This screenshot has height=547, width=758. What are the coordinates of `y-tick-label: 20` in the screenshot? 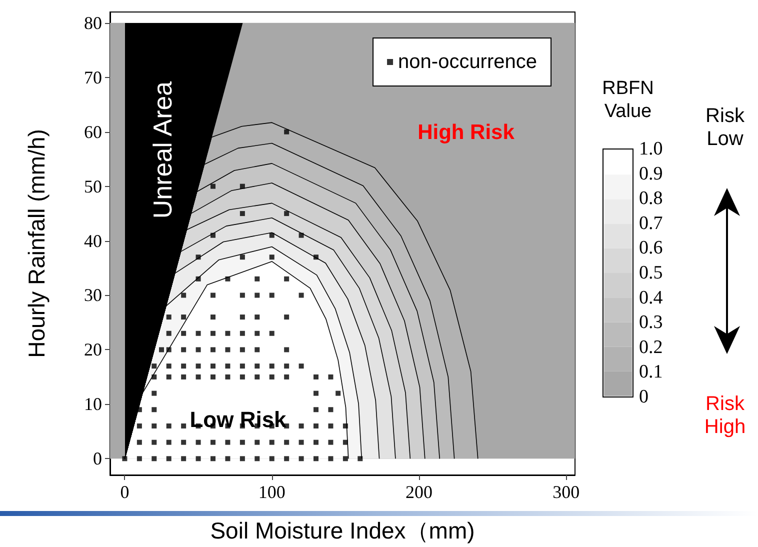 It's located at (93, 350).